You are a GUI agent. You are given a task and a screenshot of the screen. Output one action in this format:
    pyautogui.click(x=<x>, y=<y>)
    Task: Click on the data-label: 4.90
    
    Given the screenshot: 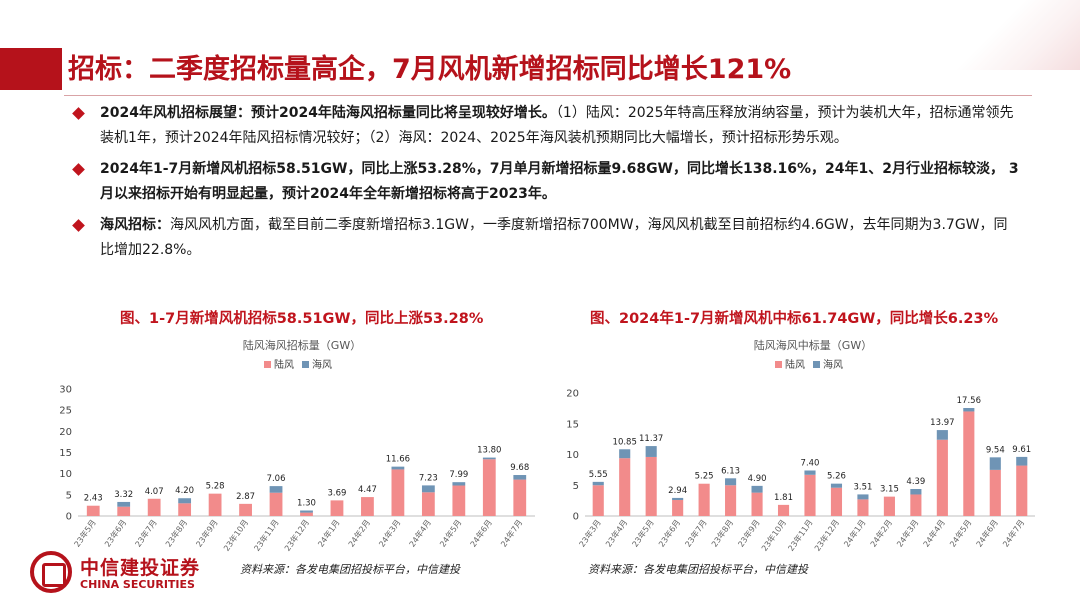 What is the action you would take?
    pyautogui.click(x=757, y=479)
    